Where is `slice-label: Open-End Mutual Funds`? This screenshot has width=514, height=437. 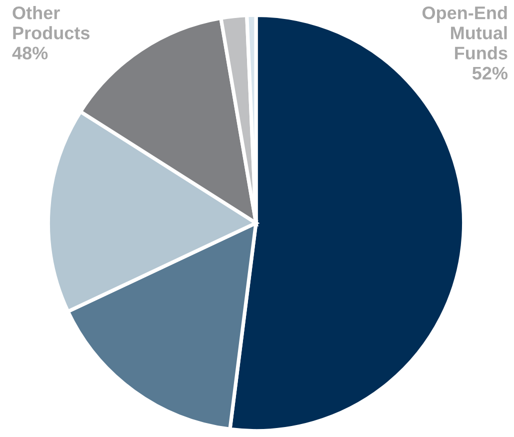
slice-label: Open-End Mutual Funds is located at coordinates (465, 33).